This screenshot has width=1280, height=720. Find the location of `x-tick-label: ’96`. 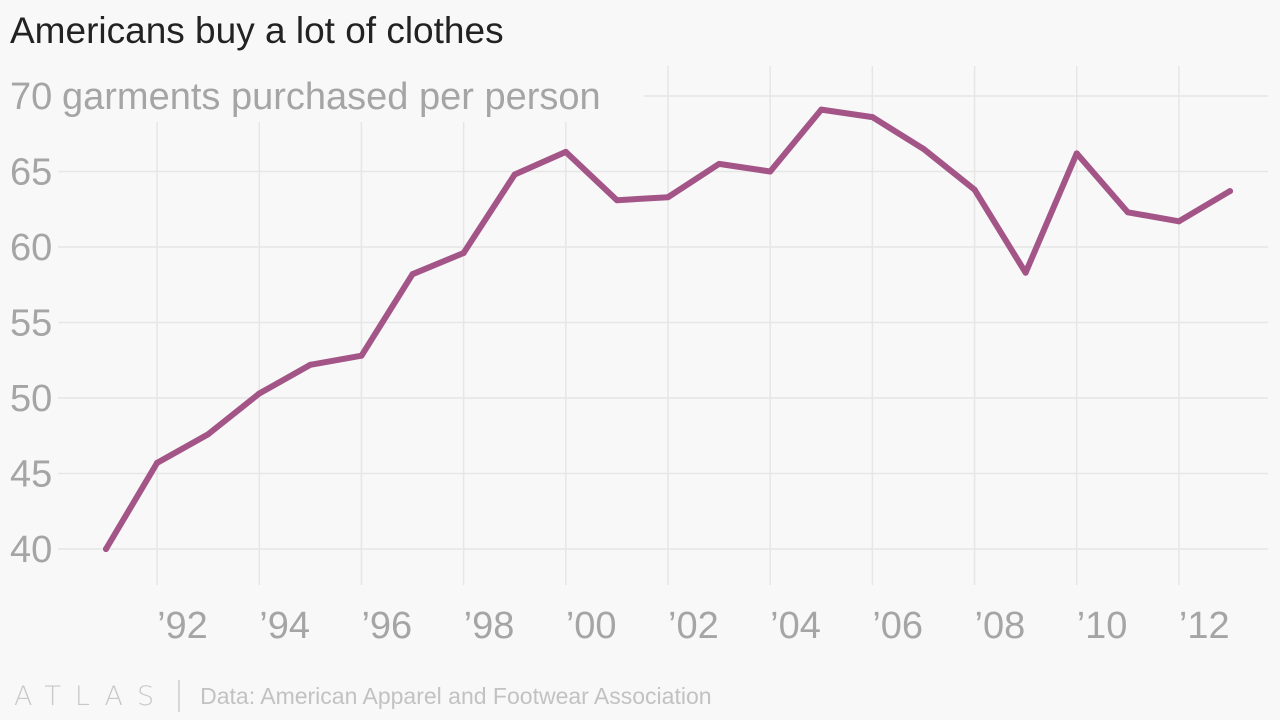

x-tick-label: ’96 is located at coordinates (386, 626).